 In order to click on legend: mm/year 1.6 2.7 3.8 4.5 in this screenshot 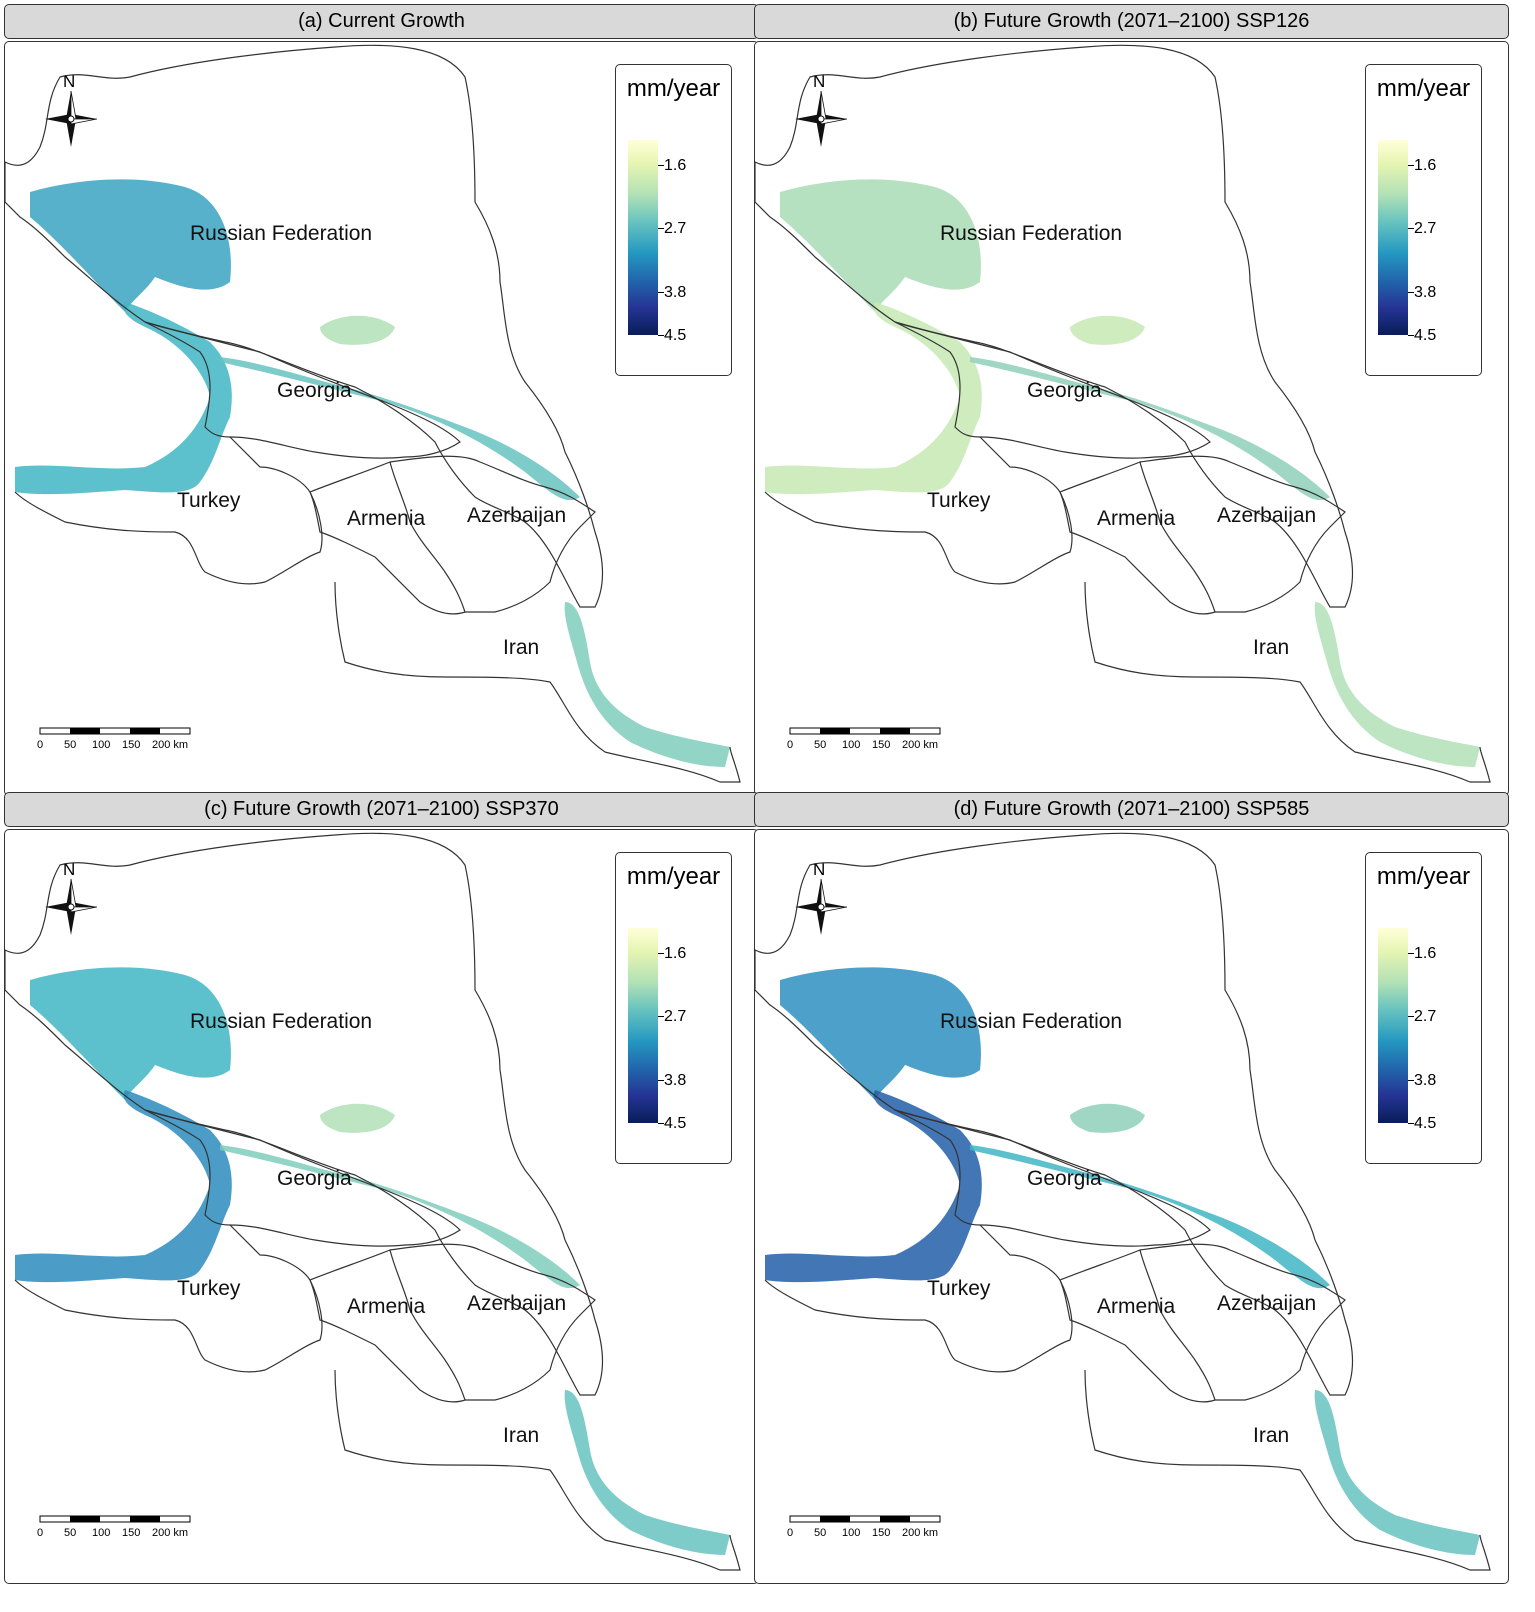, I will do `click(1423, 1008)`.